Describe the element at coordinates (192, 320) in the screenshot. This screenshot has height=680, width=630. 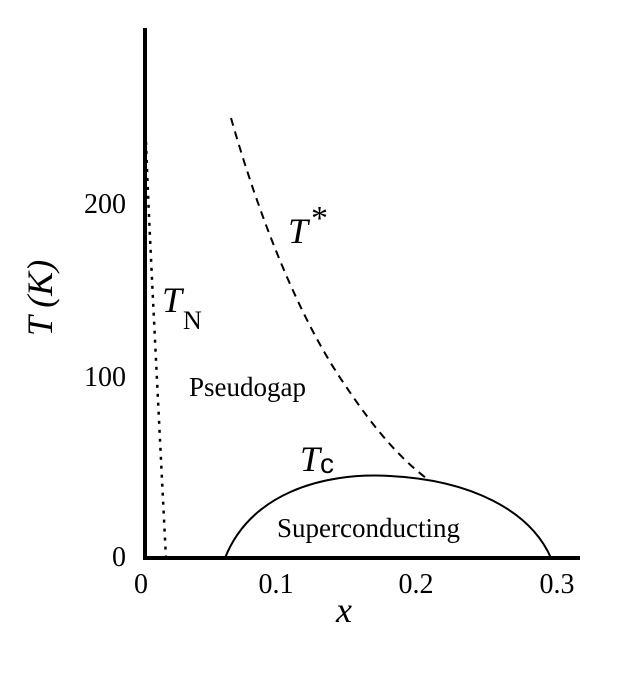
I see `neel-label-sub: N` at that location.